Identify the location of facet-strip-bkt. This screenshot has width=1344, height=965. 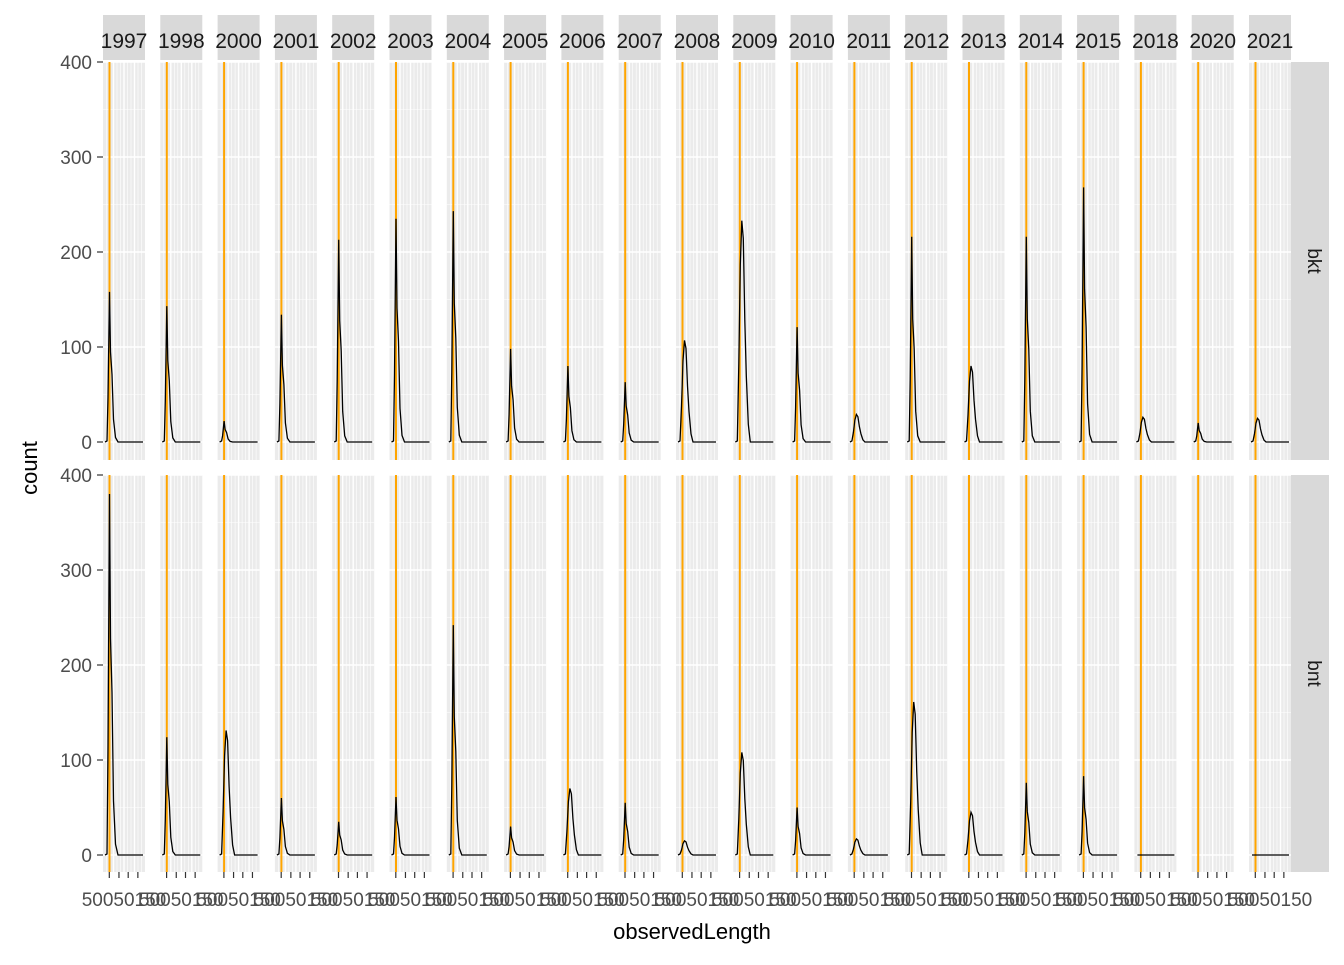
(1308, 261).